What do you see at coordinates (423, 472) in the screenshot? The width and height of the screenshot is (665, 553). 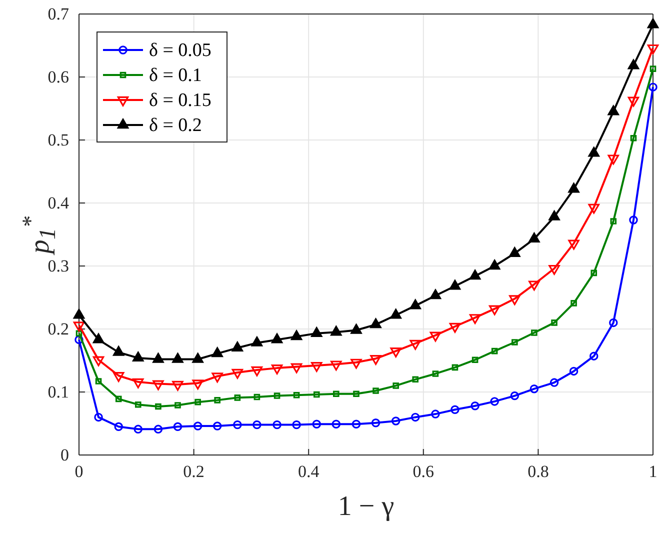 I see `x-tick-label: 0.6` at bounding box center [423, 472].